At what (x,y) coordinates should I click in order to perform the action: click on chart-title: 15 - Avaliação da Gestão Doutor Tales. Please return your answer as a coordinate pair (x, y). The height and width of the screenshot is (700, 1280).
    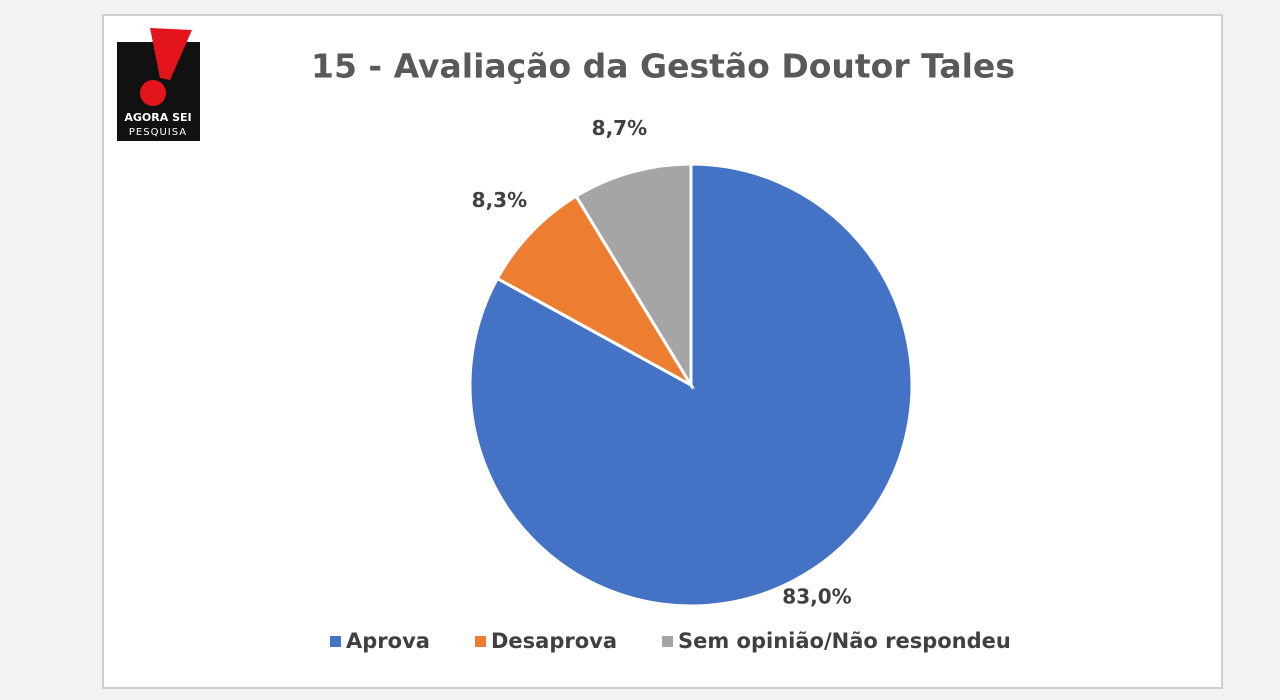
    Looking at the image, I should click on (663, 66).